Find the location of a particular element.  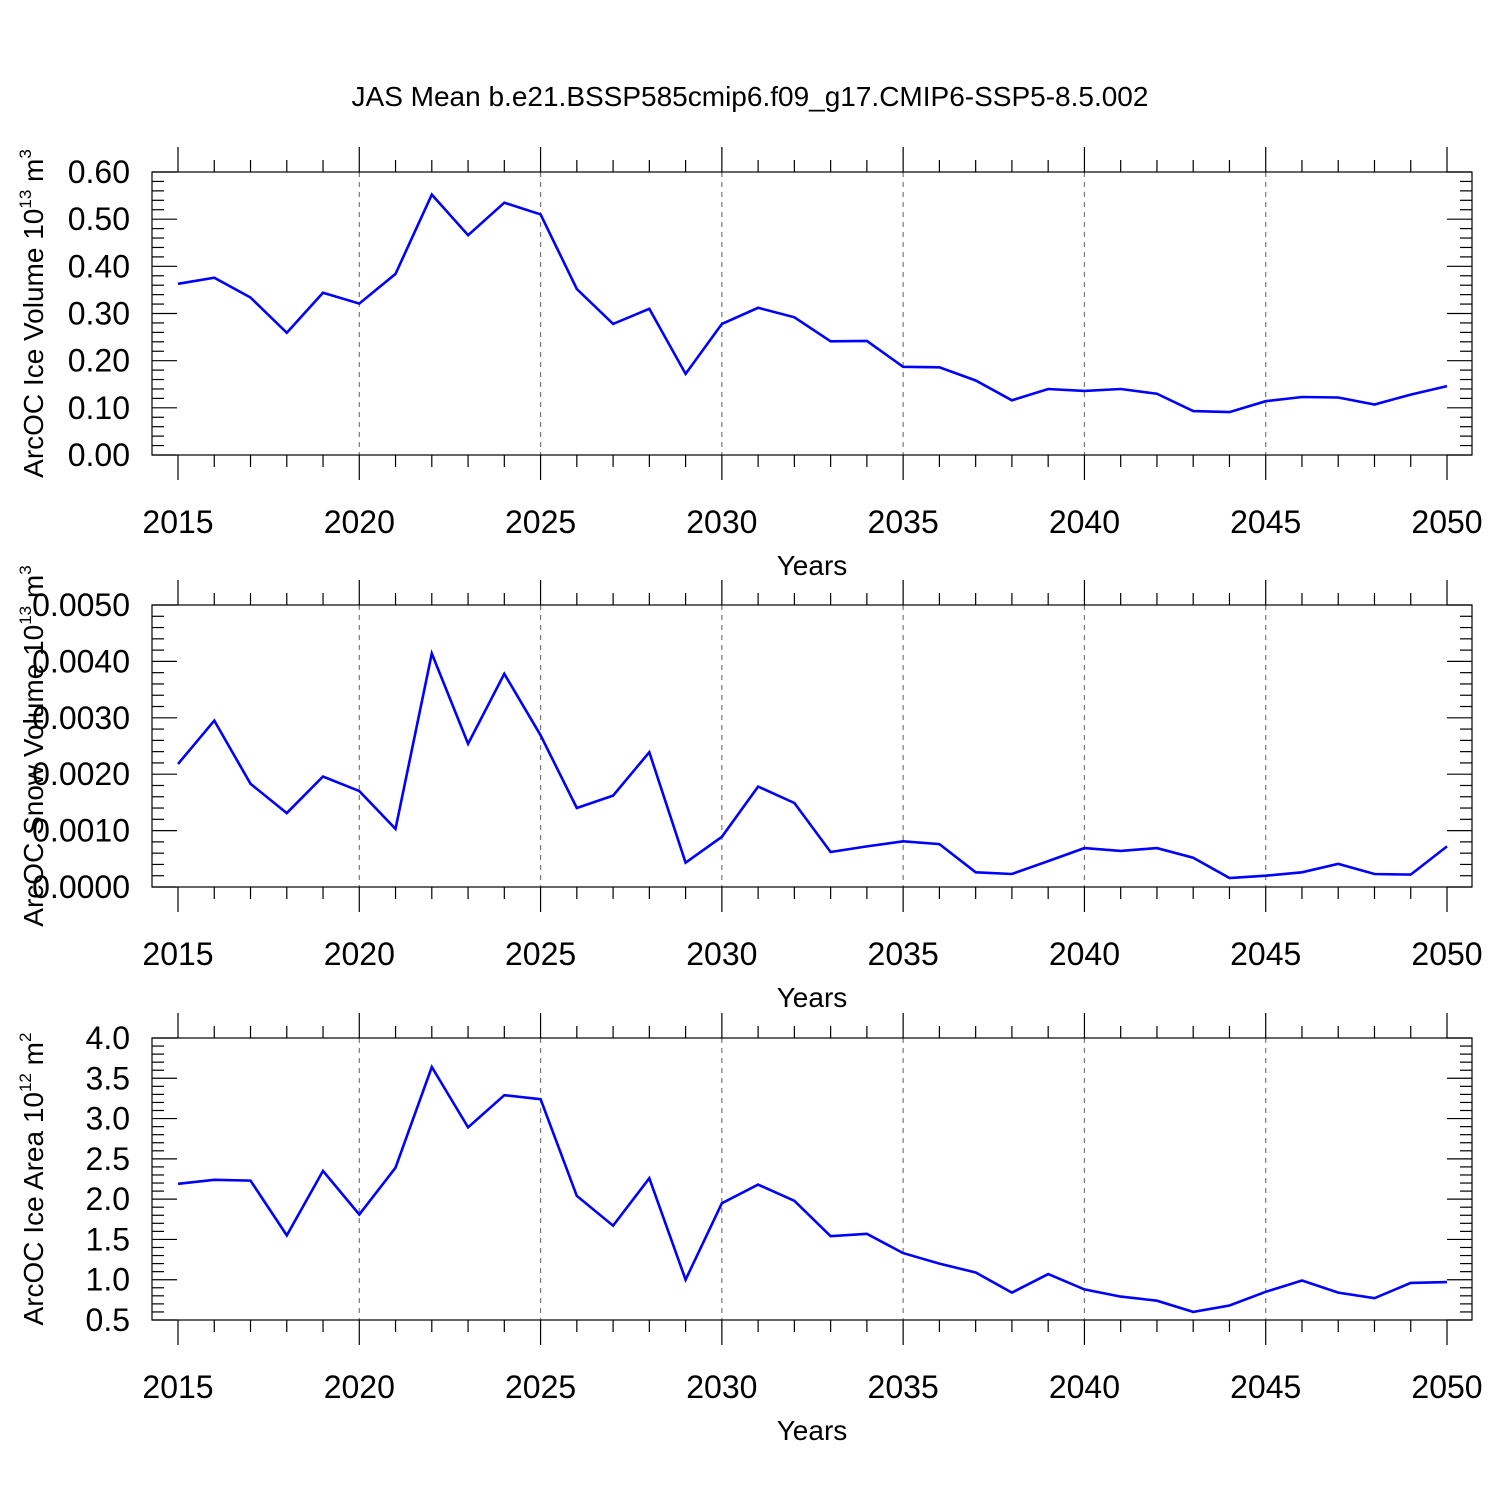

y-tick-label: 0.0050 is located at coordinates (81, 605).